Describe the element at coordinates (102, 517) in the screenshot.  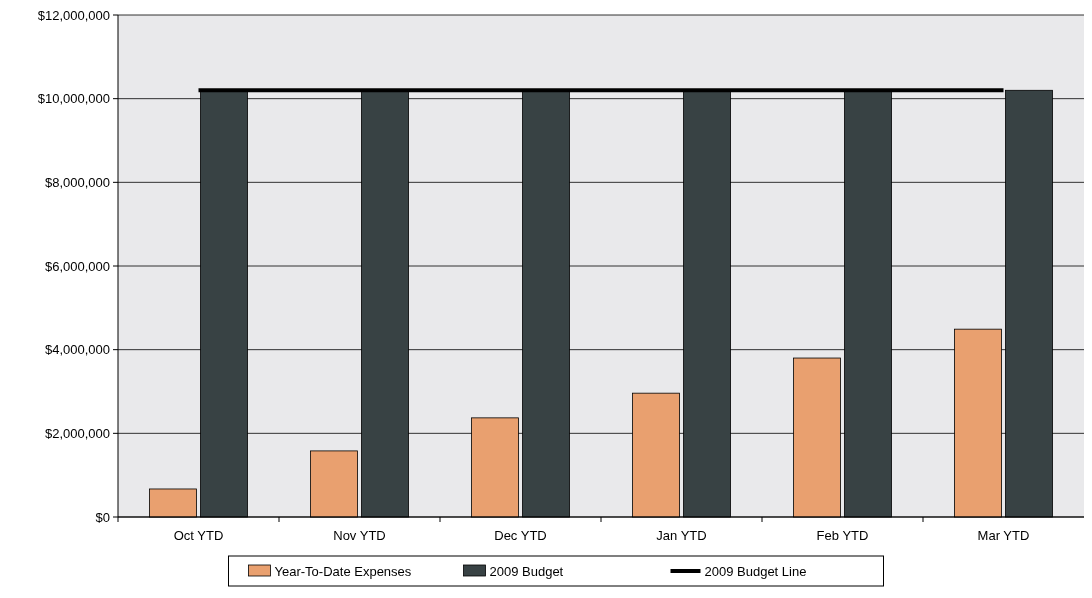
I see `y-tick-label: $0` at that location.